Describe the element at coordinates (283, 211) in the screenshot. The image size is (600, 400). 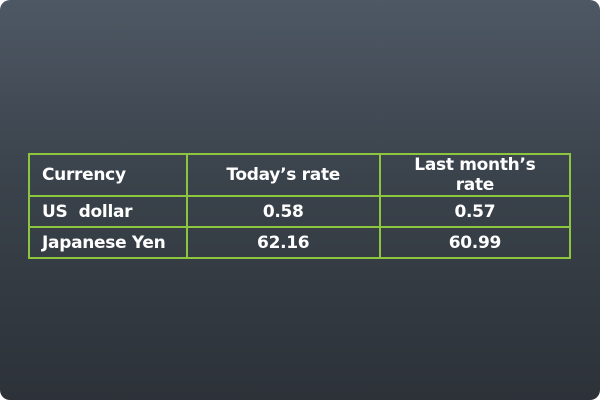
I see `cell-todays-rate: 0.58` at that location.